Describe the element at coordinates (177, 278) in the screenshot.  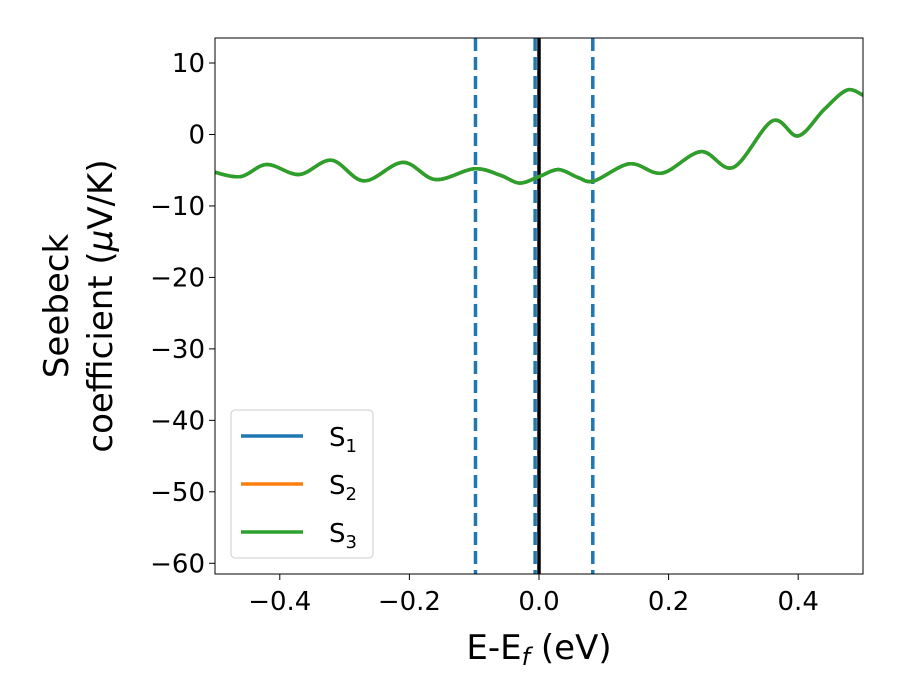
I see `y-tick-label: −20` at that location.